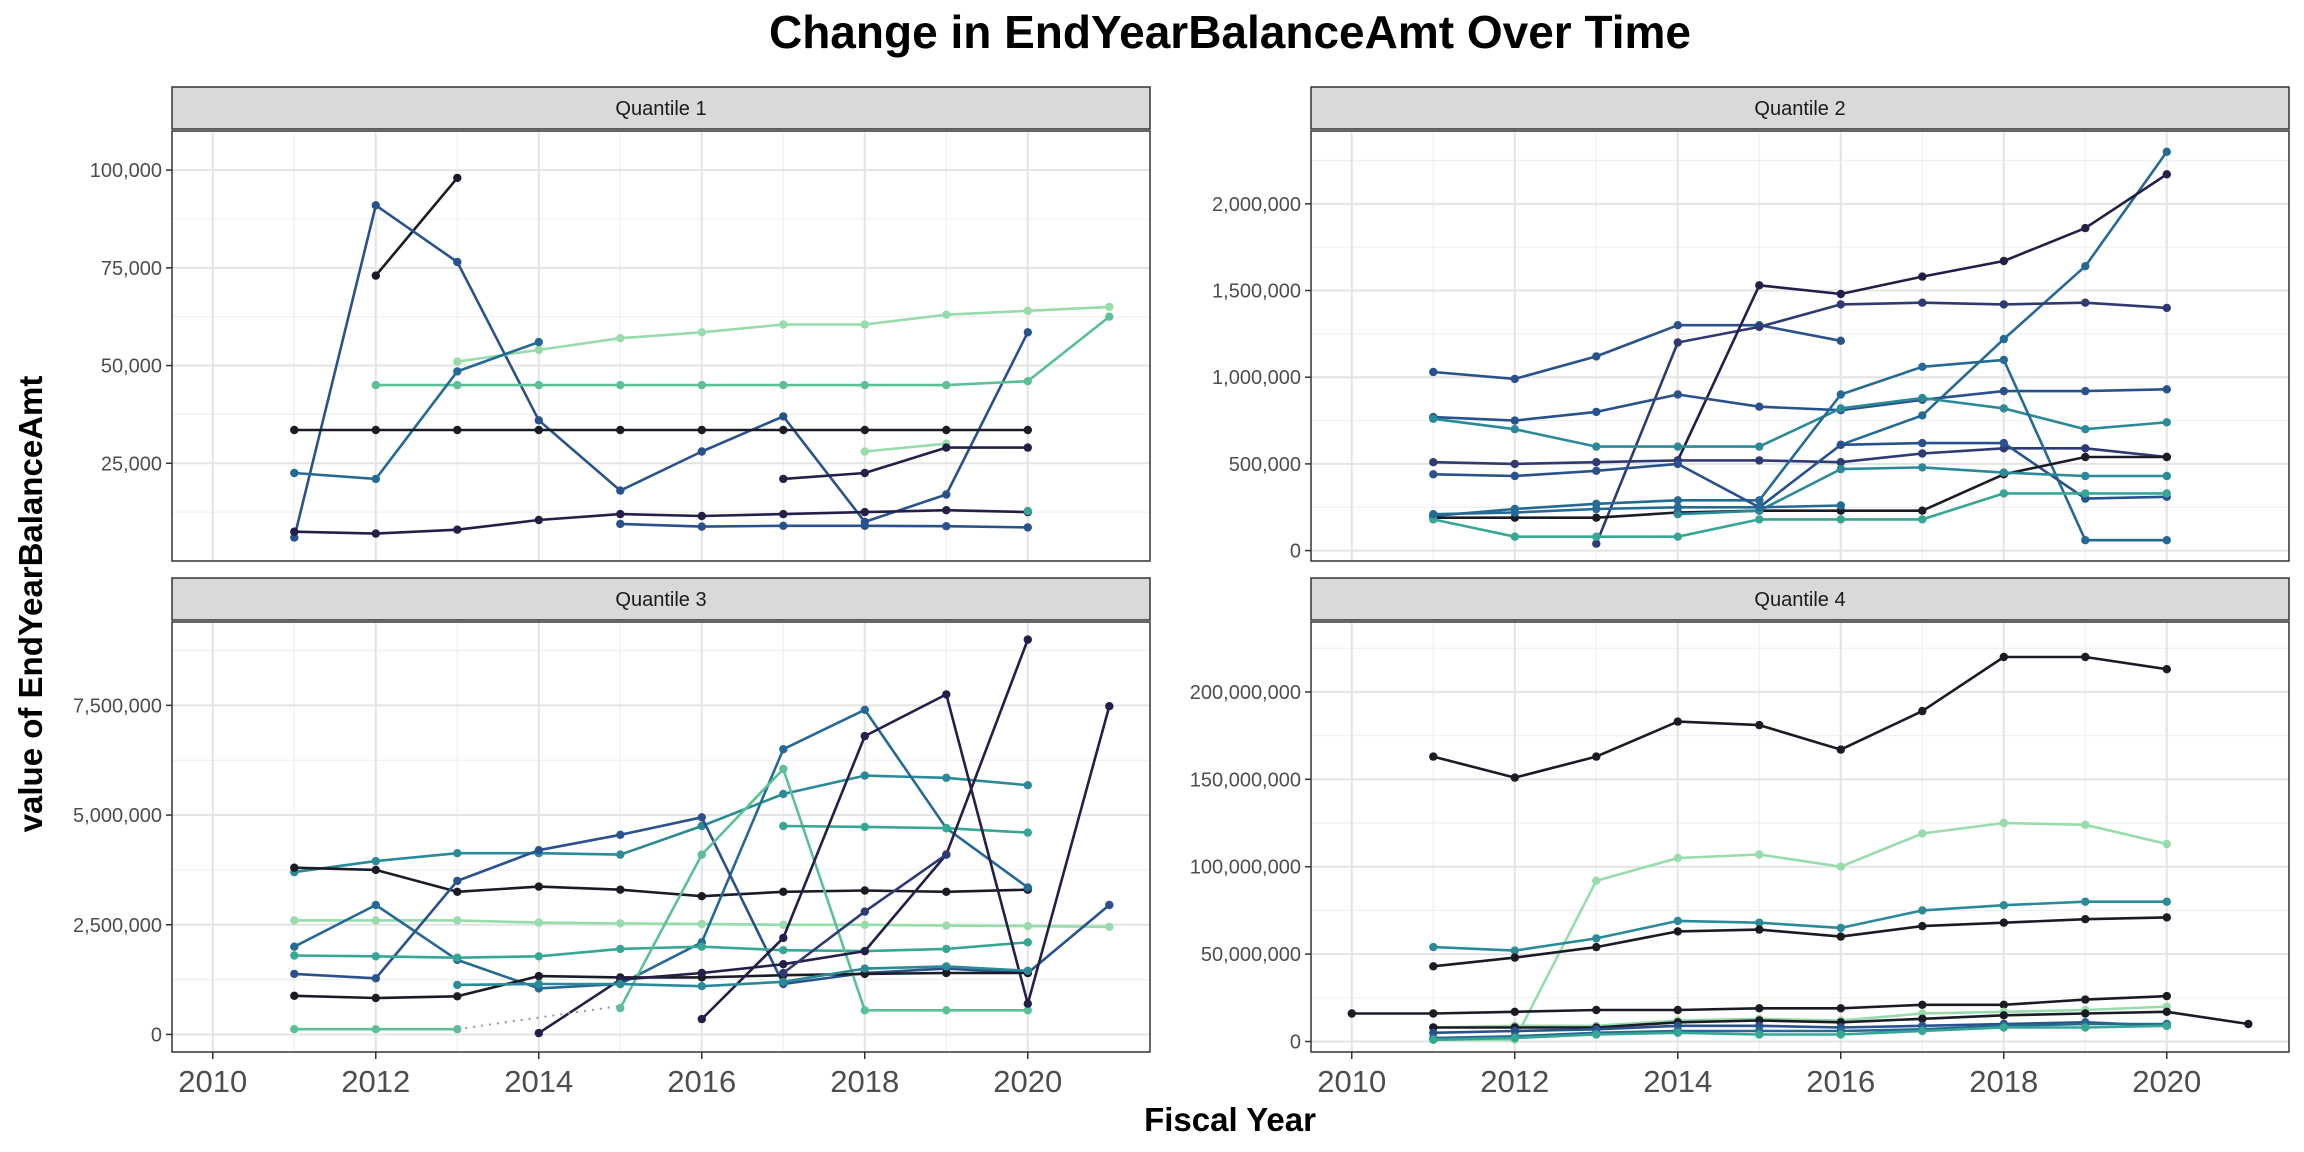 The width and height of the screenshot is (2304, 1152). I want to click on y-axis: 25,000 50,000 75,000 100,000, so click(131, 317).